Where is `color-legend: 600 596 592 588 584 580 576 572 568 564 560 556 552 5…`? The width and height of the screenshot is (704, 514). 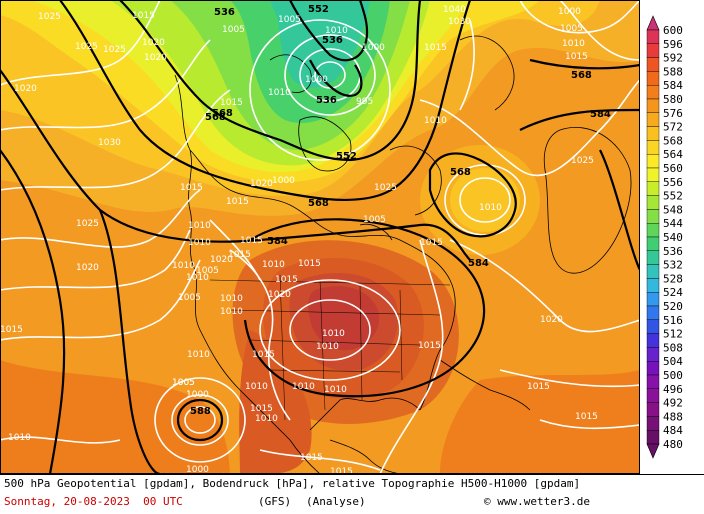
color-legend: 600 596 592 588 584 580 576 572 568 564 560 556 552 5… is located at coordinates (672, 237).